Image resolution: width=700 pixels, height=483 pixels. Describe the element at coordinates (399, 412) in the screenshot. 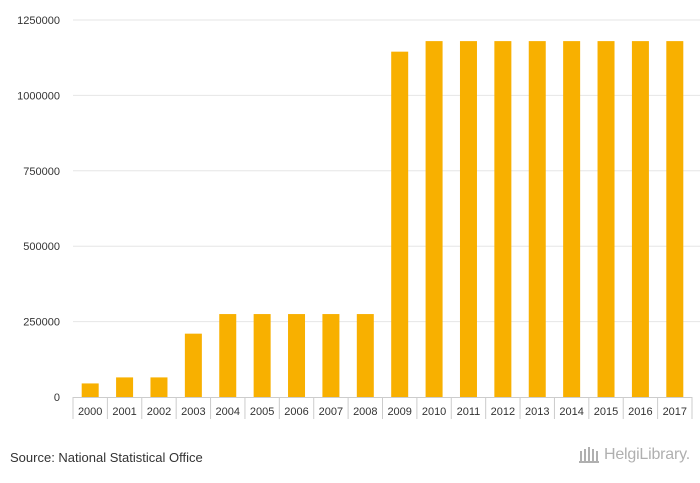

I see `x-tick-label: 2009` at that location.